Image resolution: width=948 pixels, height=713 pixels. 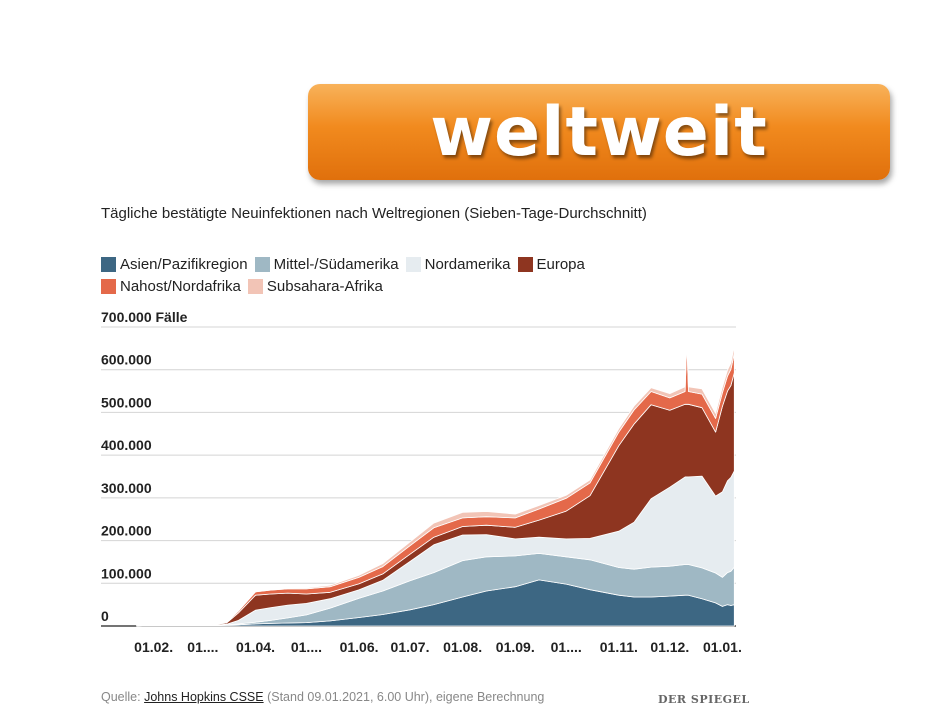 What do you see at coordinates (462, 647) in the screenshot?
I see `x-tick-label: 01.08.` at bounding box center [462, 647].